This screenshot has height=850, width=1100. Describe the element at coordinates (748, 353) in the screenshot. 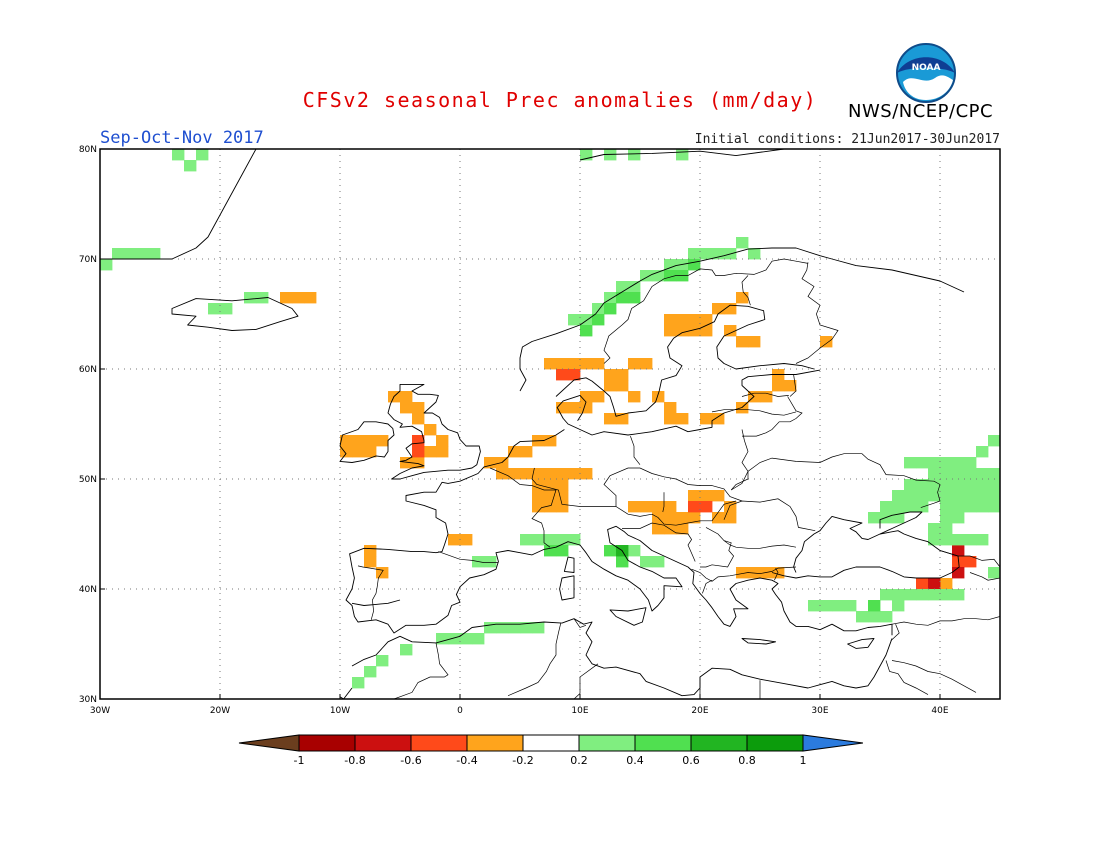

I see `region-scandinavia-east` at that location.